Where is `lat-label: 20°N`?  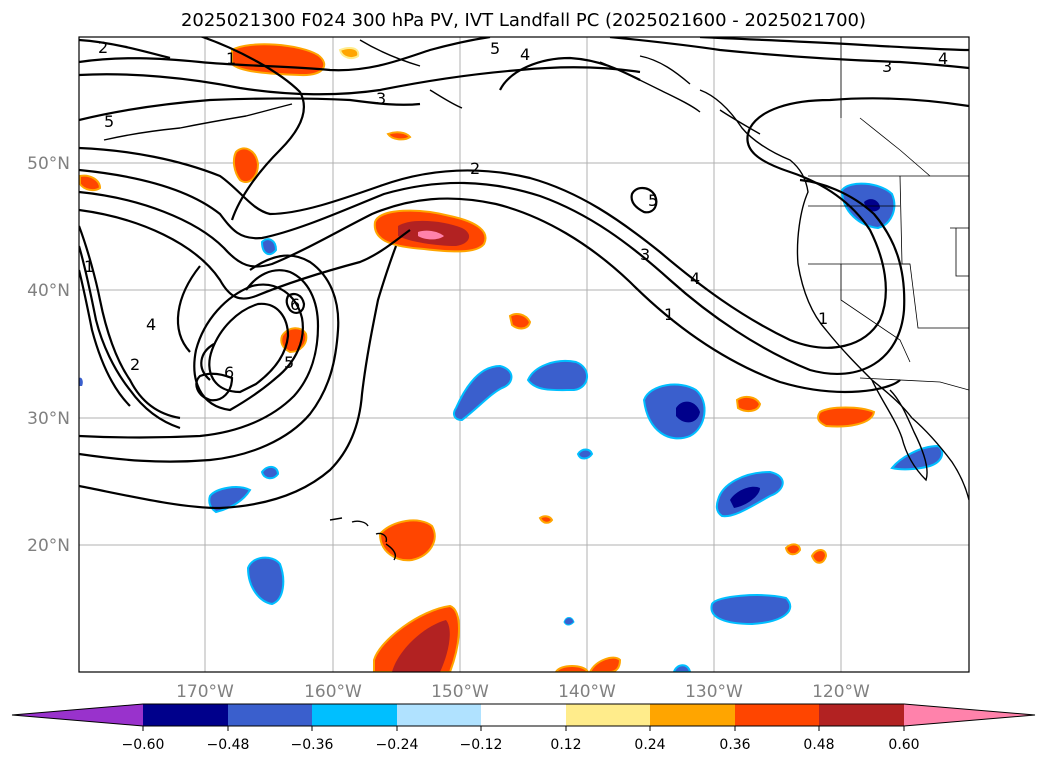
lat-label: 20°N is located at coordinates (48, 546).